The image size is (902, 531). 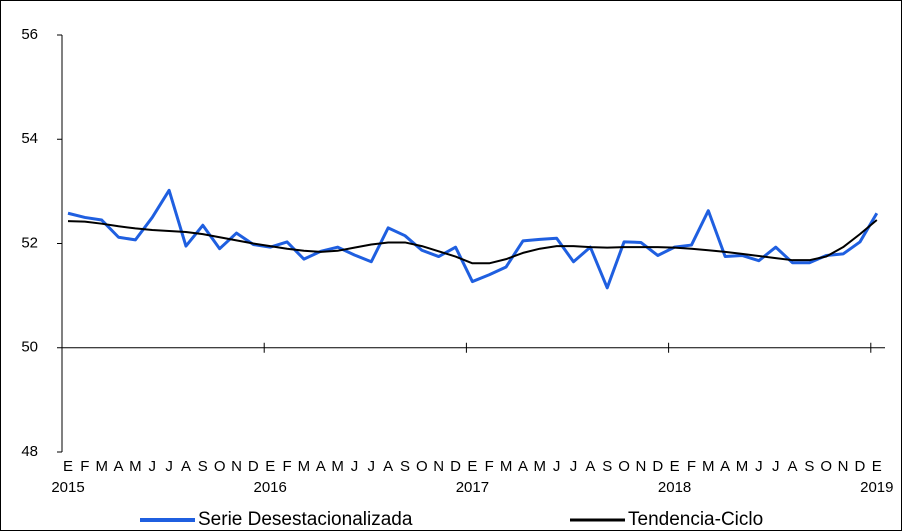 I want to click on y-tick-label: 48, so click(x=29, y=451).